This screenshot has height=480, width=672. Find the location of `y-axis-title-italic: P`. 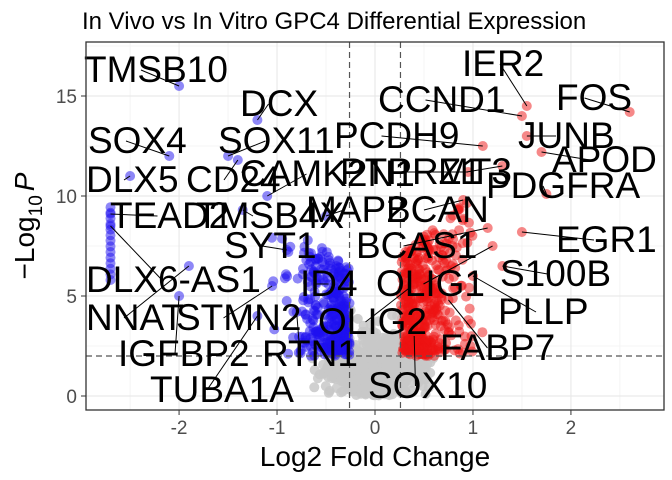

y-axis-title-italic: P is located at coordinates (24, 181).